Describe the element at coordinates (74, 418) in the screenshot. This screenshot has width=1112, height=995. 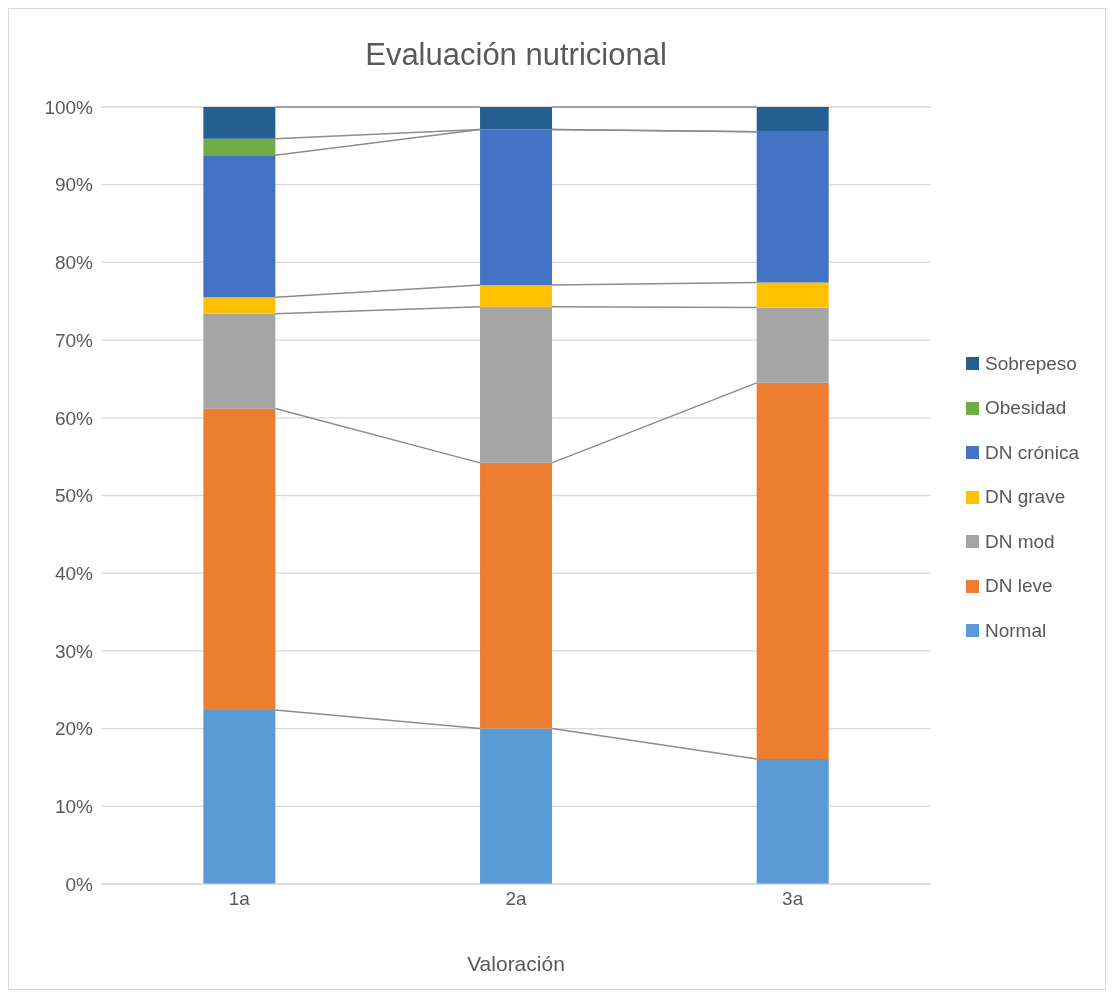
I see `y-tick-label: 60%` at that location.